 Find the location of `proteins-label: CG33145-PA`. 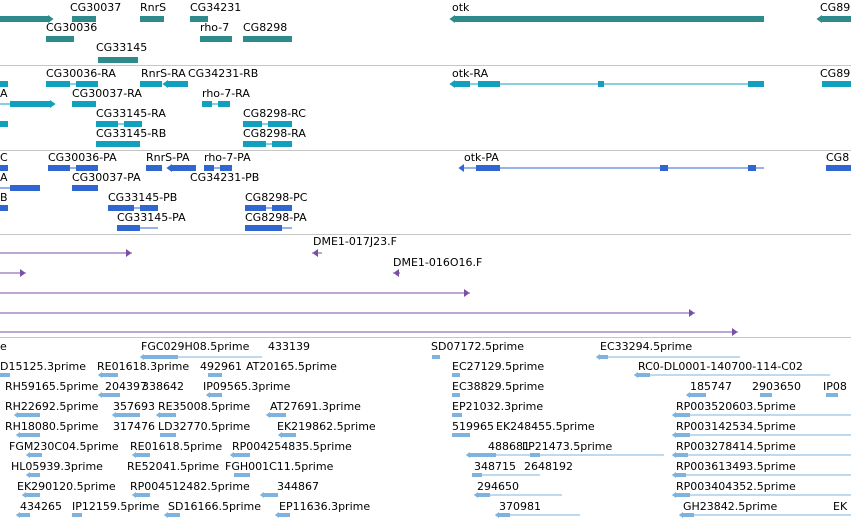

proteins-label: CG33145-PA is located at coordinates (151, 217).